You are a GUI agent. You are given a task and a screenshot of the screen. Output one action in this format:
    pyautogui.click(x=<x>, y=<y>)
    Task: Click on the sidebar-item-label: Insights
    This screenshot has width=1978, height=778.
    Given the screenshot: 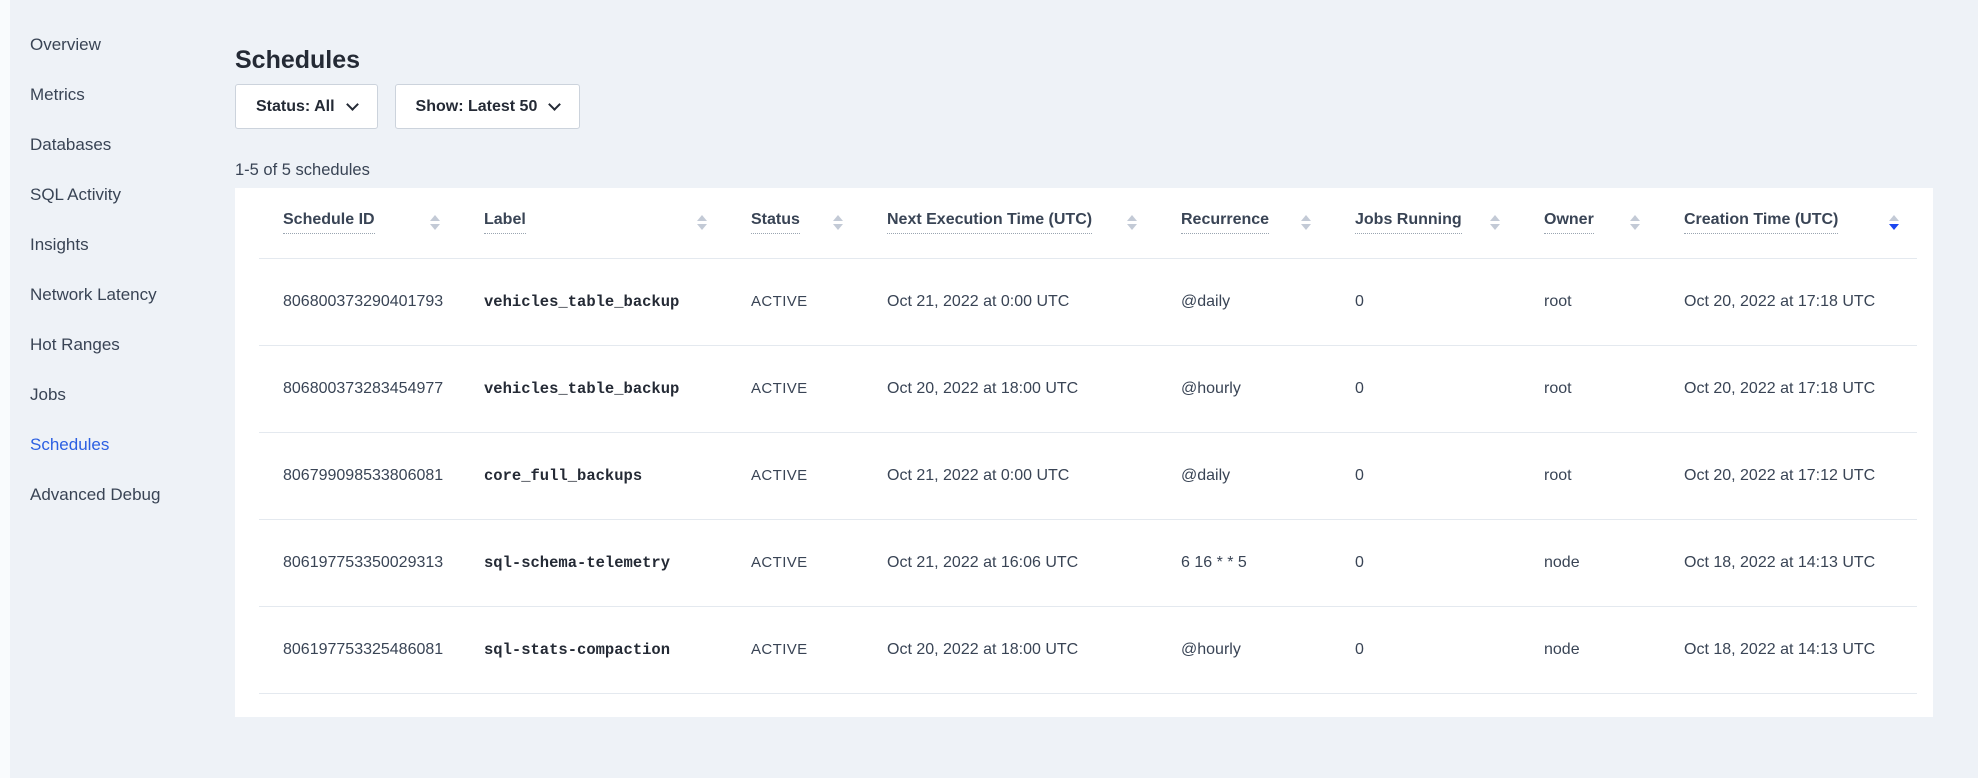 What is the action you would take?
    pyautogui.click(x=59, y=244)
    